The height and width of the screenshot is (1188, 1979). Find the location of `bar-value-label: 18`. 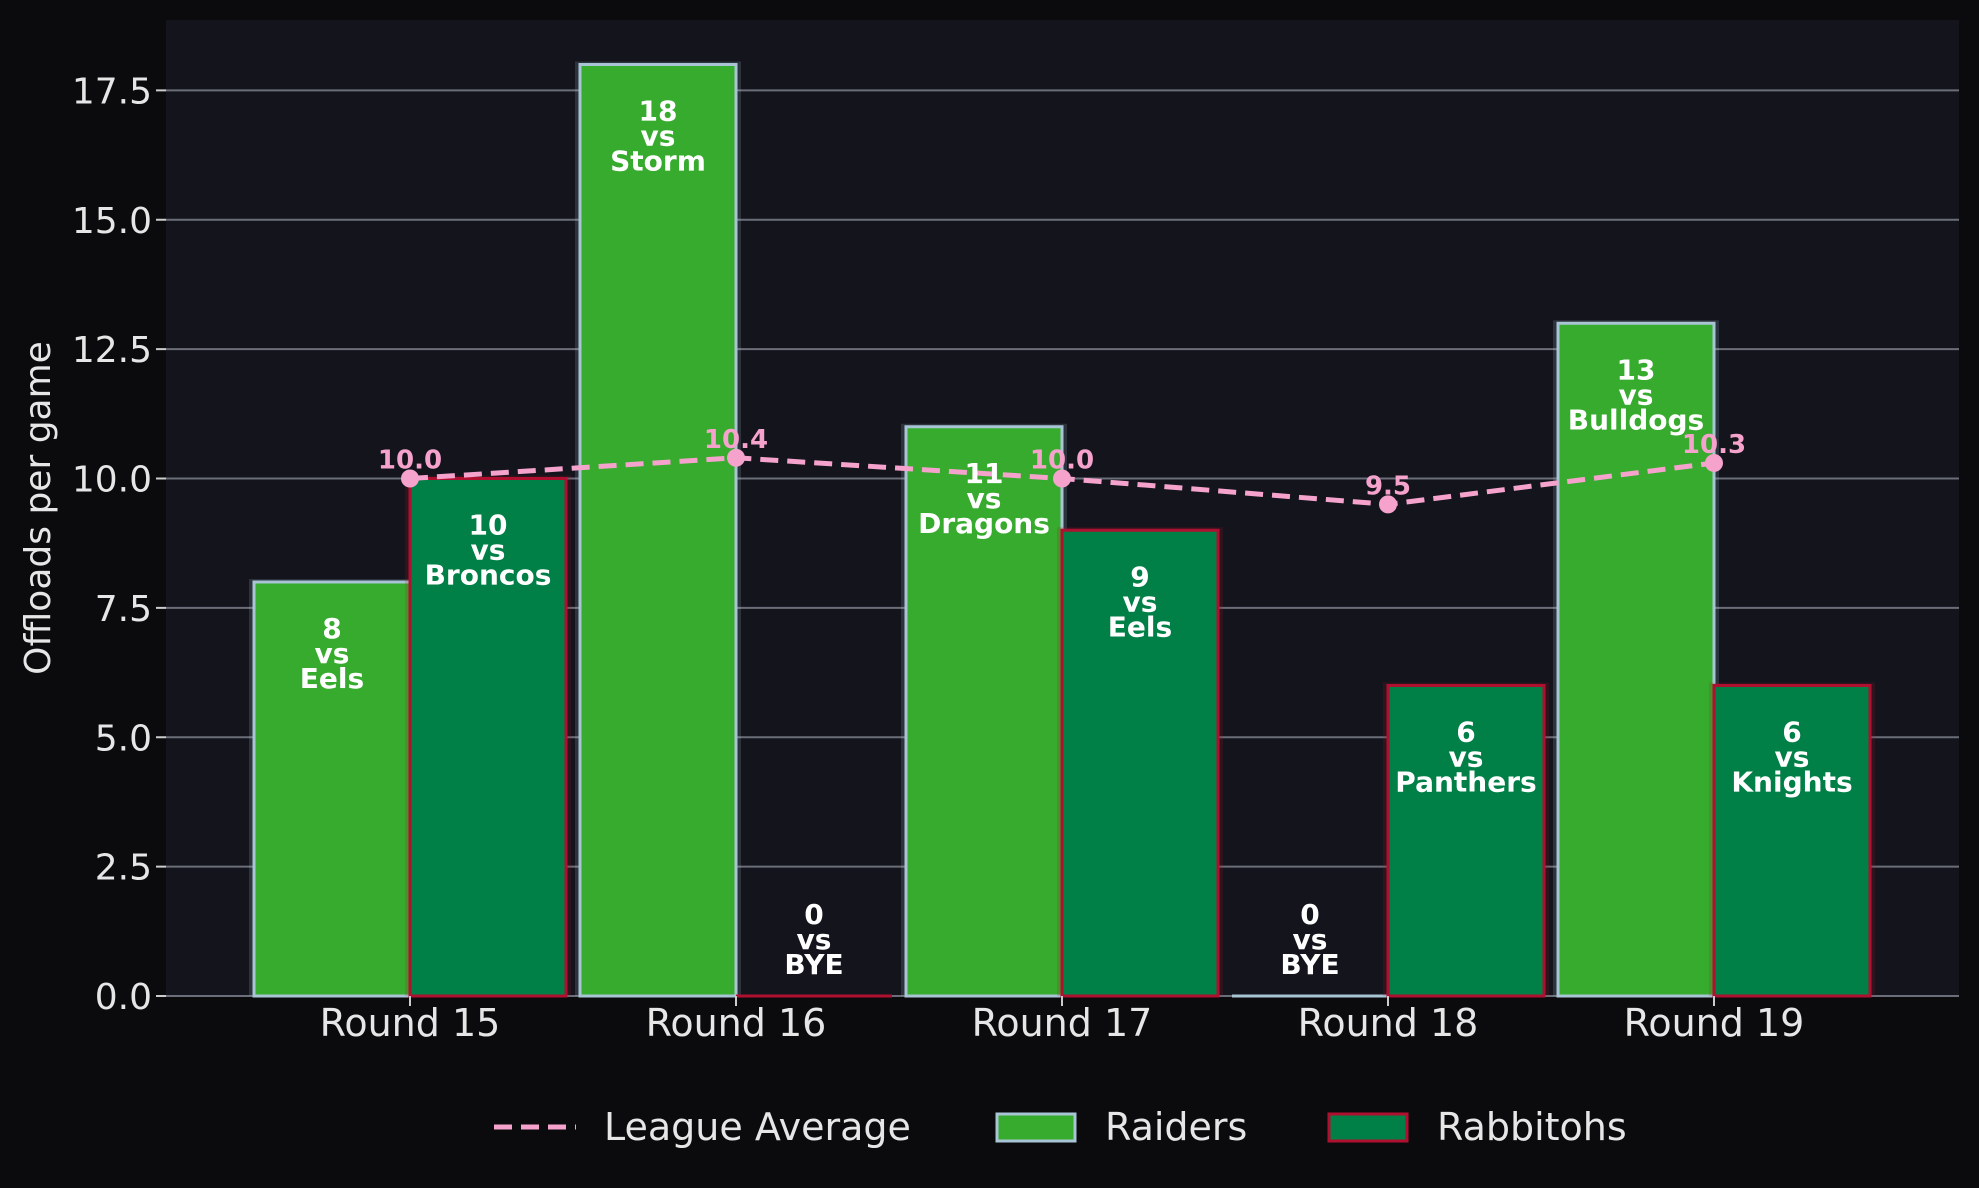

bar-value-label: 18 is located at coordinates (658, 111).